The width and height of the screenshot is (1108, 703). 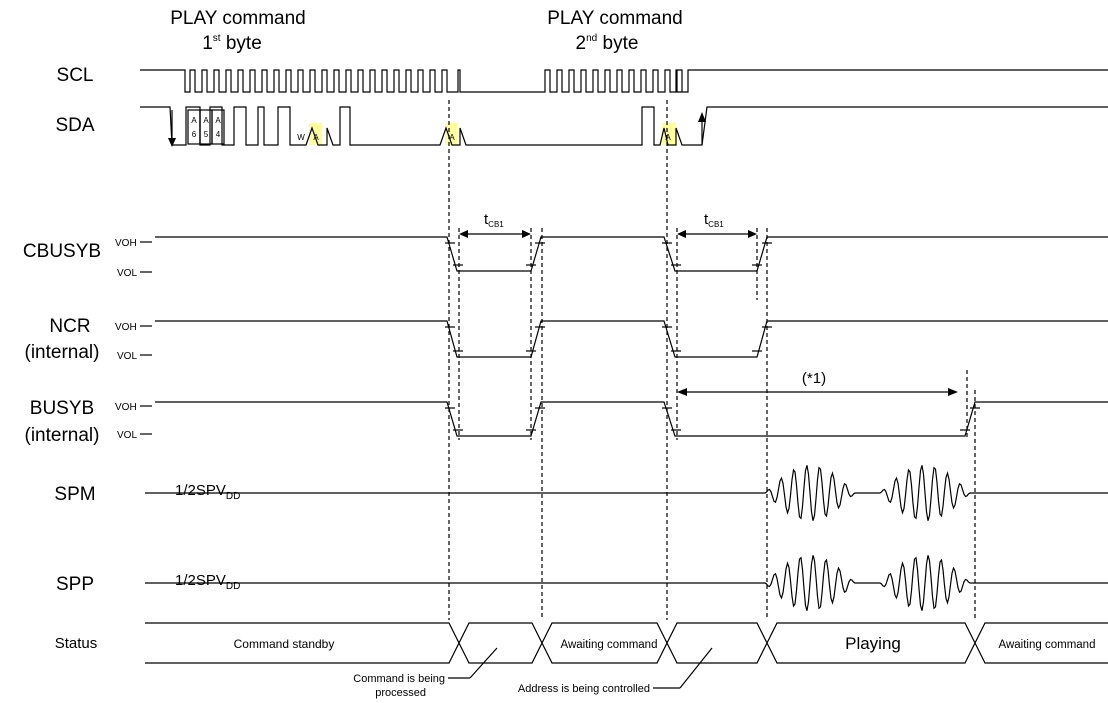 What do you see at coordinates (194, 134) in the screenshot?
I see `sda-bit-a6-bottom: 6` at bounding box center [194, 134].